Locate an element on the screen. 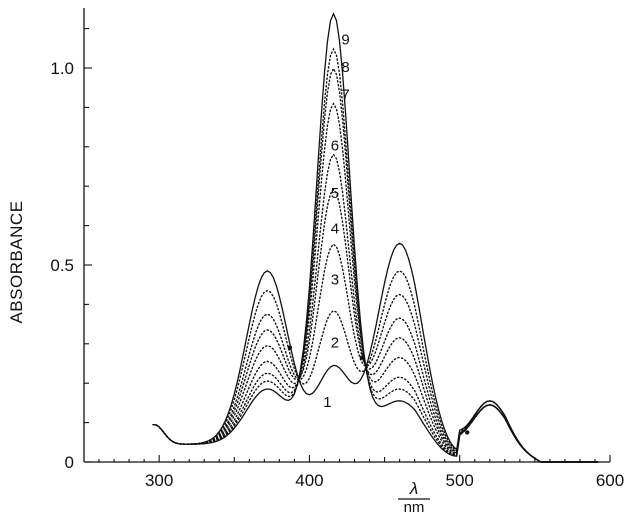  curve-label-5: 5 is located at coordinates (335, 193).